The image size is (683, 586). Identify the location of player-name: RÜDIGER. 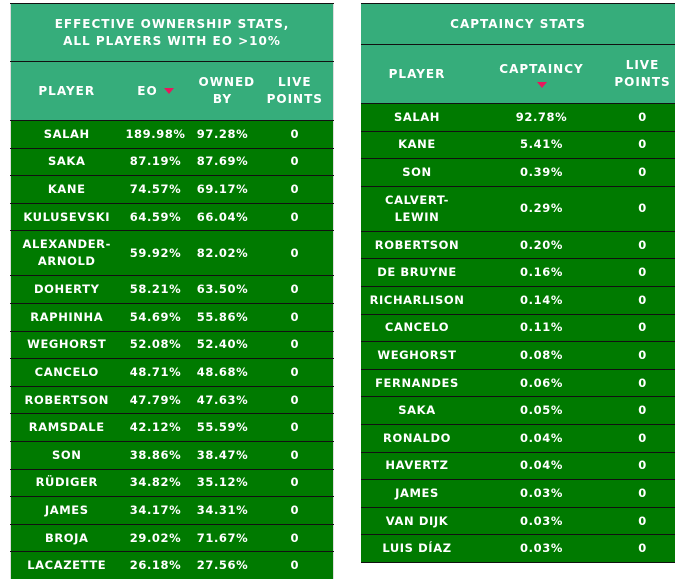
(66, 482).